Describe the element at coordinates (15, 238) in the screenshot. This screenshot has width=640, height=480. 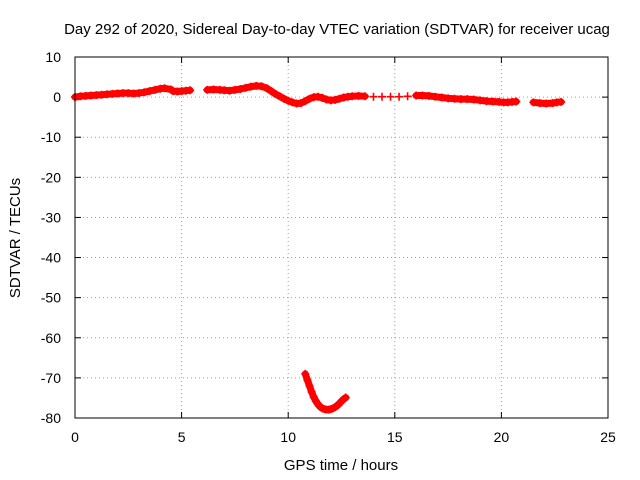
I see `y-axis-label: SDTVAR / TECUs` at that location.